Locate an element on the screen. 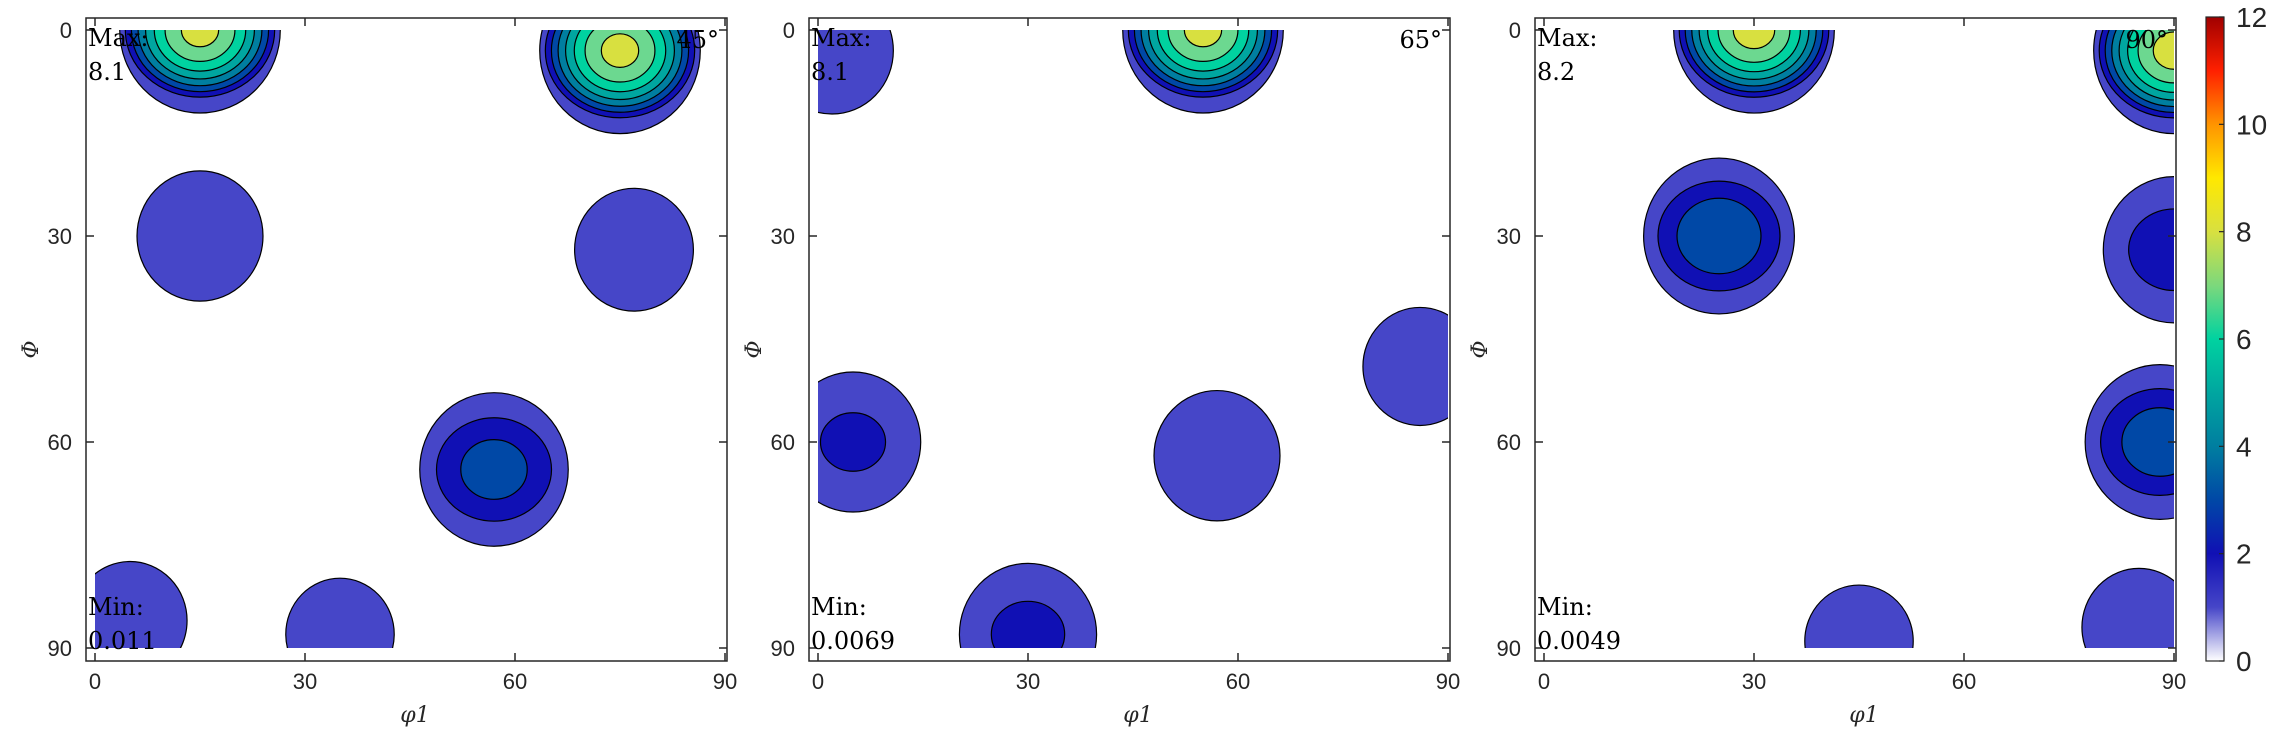  colorbar-tick-label: 4 is located at coordinates (2244, 446).